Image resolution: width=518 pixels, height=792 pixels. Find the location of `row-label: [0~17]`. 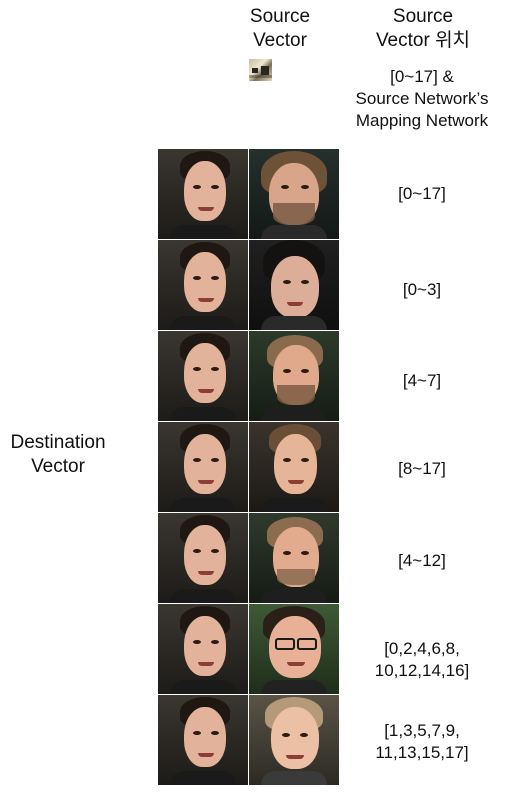

row-label: [0~17] is located at coordinates (422, 194).